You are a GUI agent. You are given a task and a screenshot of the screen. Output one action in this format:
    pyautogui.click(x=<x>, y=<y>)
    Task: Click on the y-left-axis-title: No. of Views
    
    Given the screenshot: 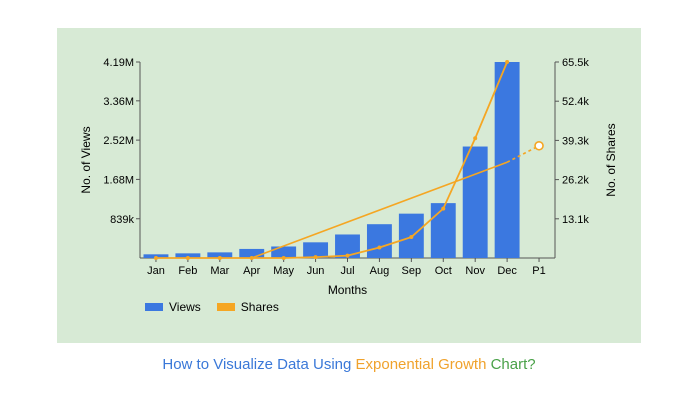 What is the action you would take?
    pyautogui.click(x=86, y=159)
    